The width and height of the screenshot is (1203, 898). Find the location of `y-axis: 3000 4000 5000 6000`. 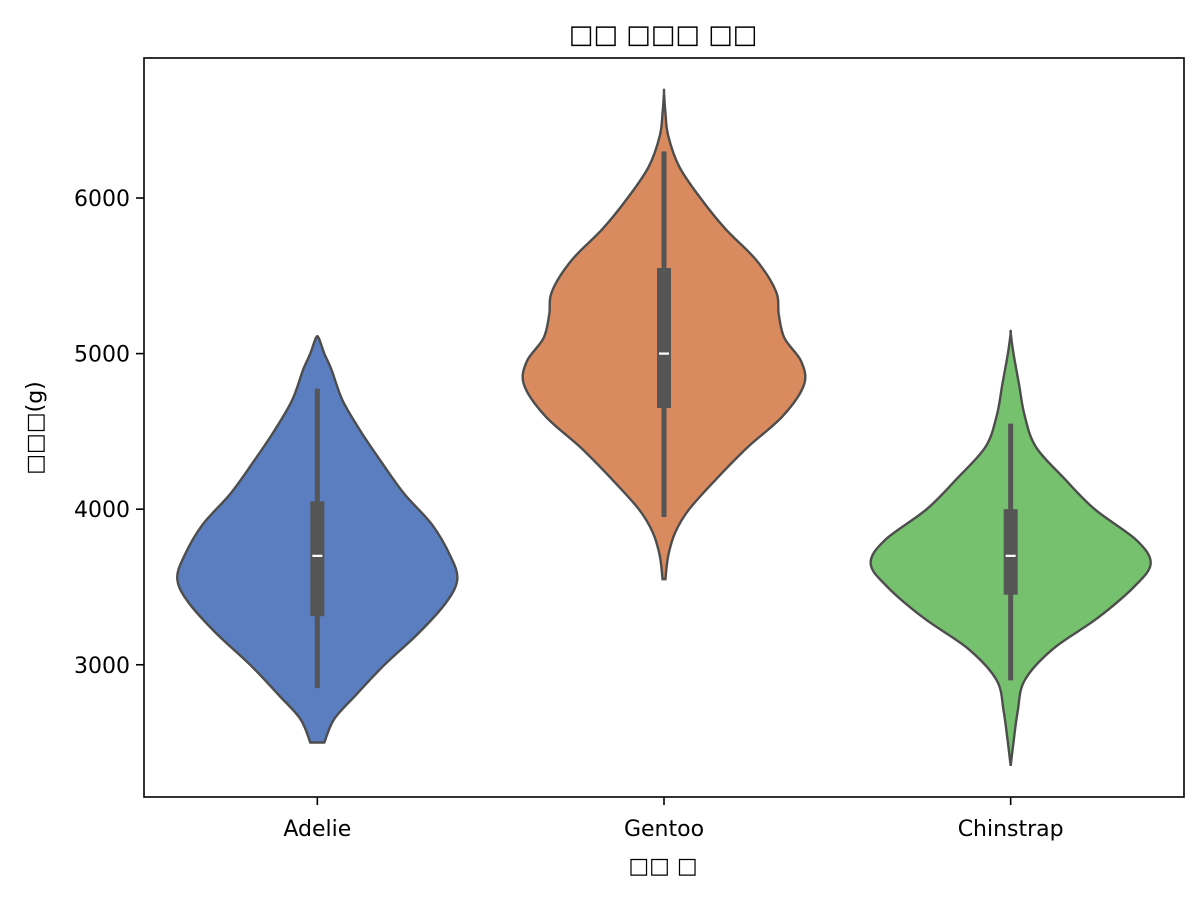

y-axis: 3000 4000 5000 6000 is located at coordinates (109, 433).